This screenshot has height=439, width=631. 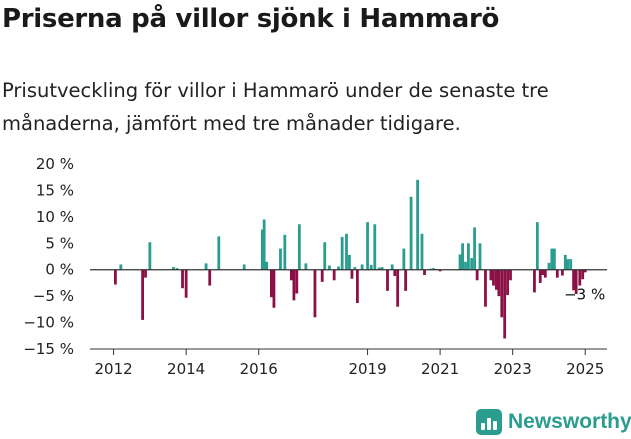 What do you see at coordinates (349, 363) in the screenshot?
I see `x-axis: 2012 2014 2016 2019 2021 2023 2025` at bounding box center [349, 363].